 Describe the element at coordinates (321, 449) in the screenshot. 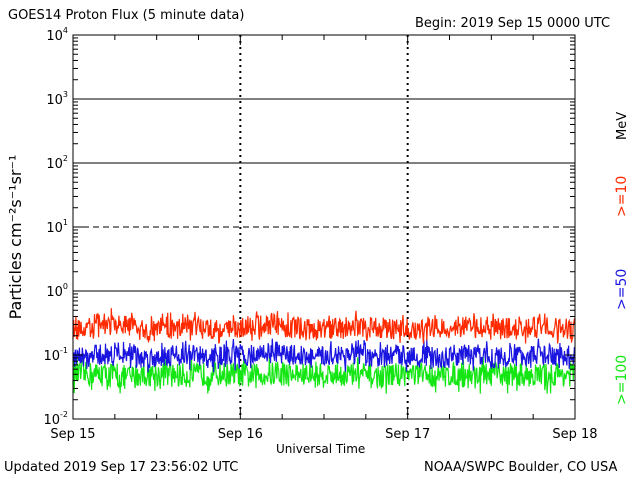

I see `x-axis-title: Universal Time` at that location.